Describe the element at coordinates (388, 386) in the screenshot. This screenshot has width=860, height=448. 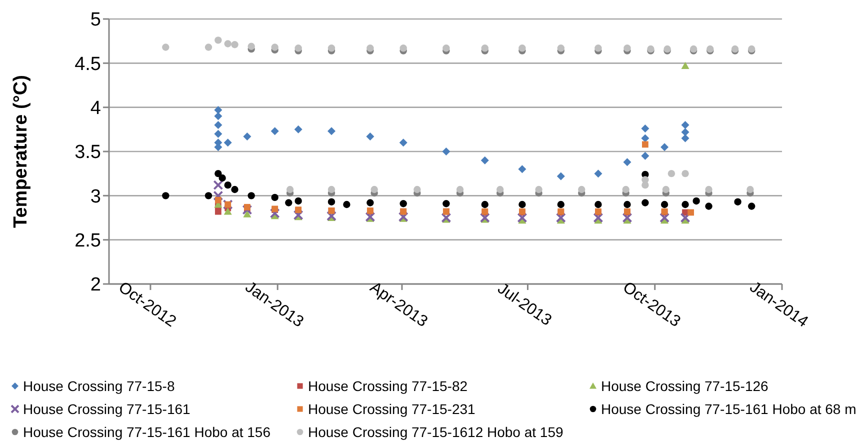
I see `legend-label: House Crossing 77-15-82` at that location.